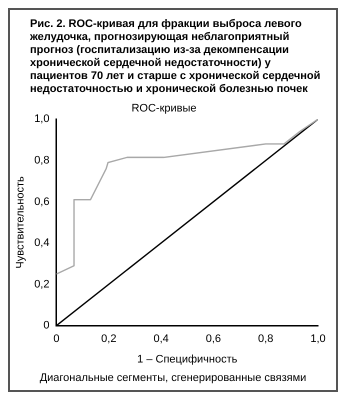 The height and width of the screenshot is (420, 350). I want to click on x-axis-title: 1 – Специфичность, so click(187, 359).